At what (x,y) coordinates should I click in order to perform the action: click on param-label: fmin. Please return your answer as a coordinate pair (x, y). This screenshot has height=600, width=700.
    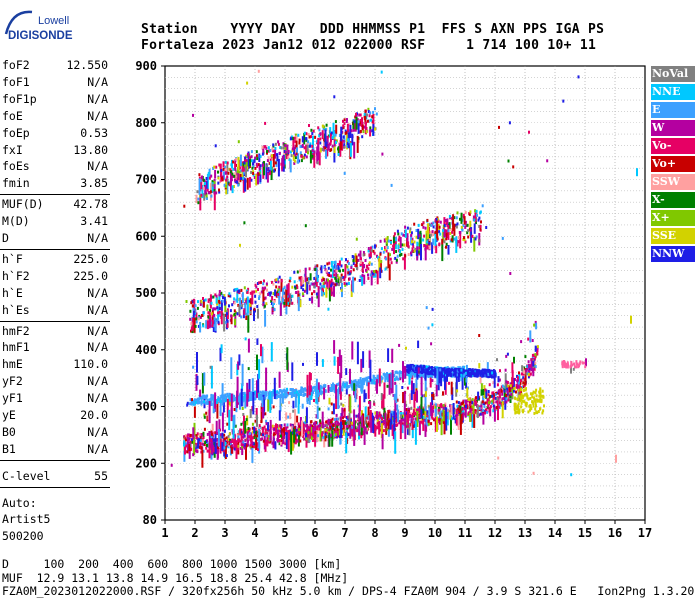
    Looking at the image, I should click on (16, 183).